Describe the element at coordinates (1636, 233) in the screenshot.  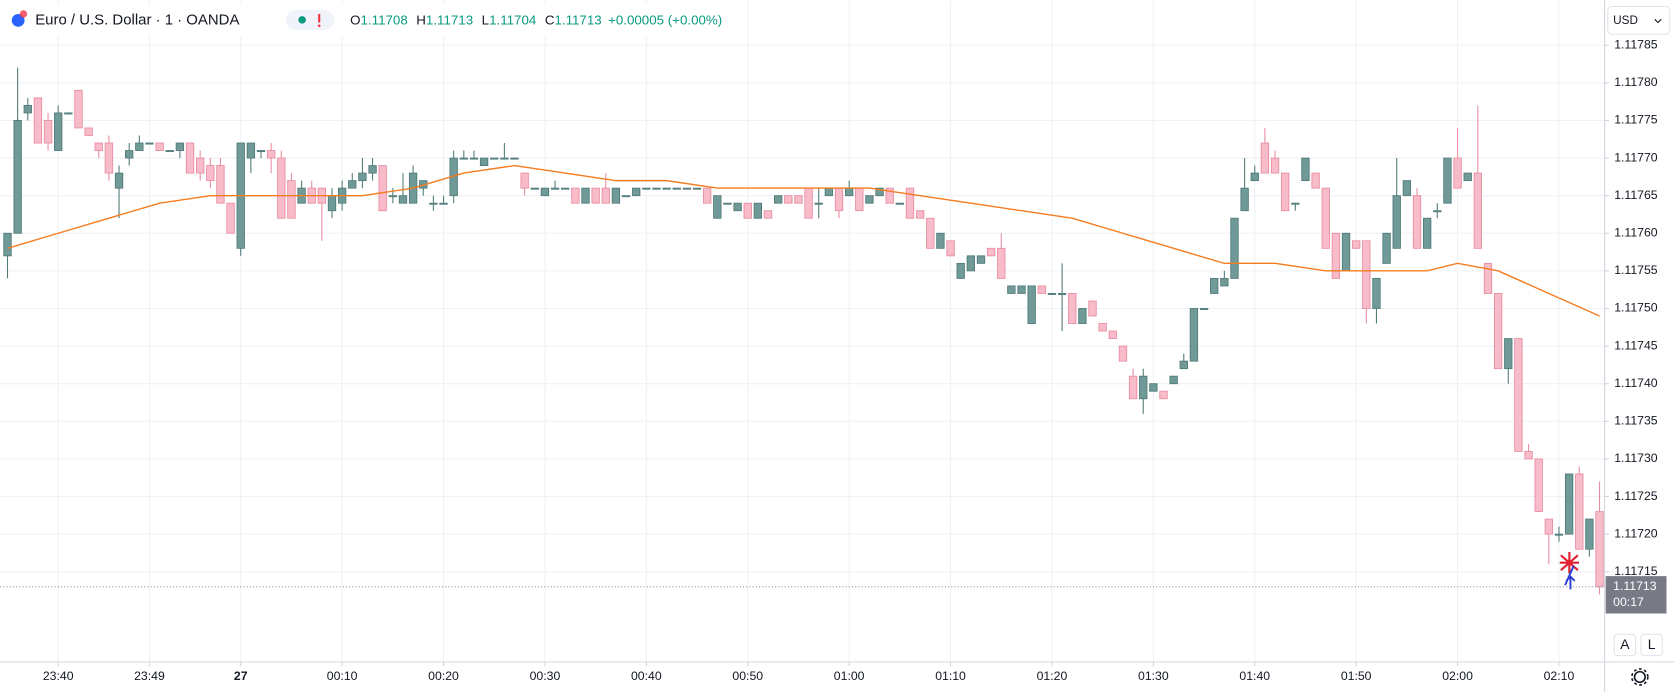
I see `y-tick-label: 1.11760` at that location.